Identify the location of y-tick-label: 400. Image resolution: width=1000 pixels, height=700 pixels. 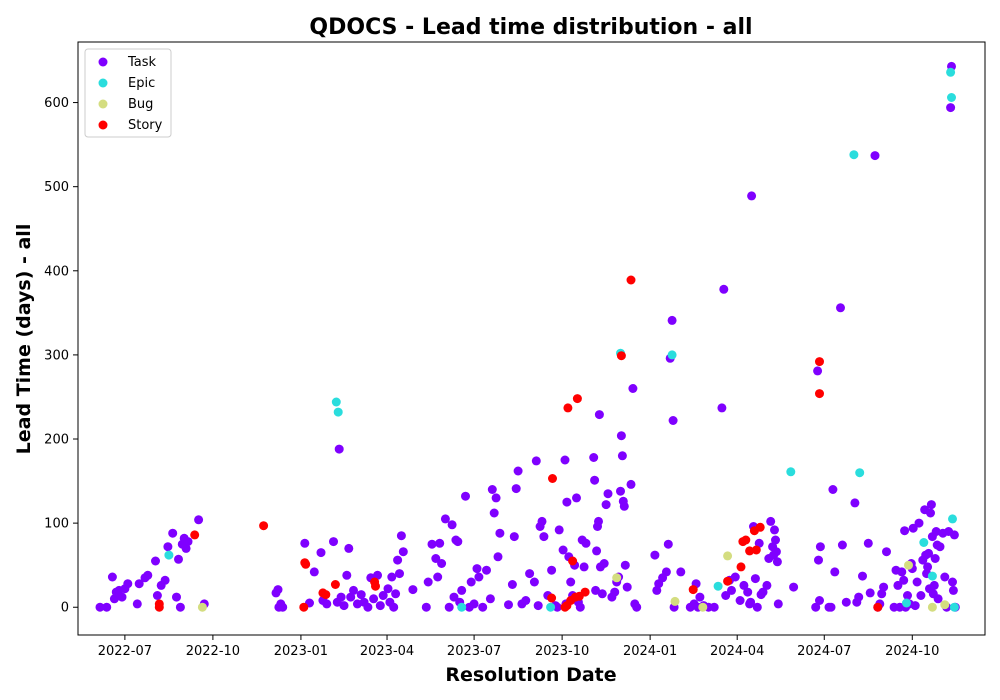
(56, 271).